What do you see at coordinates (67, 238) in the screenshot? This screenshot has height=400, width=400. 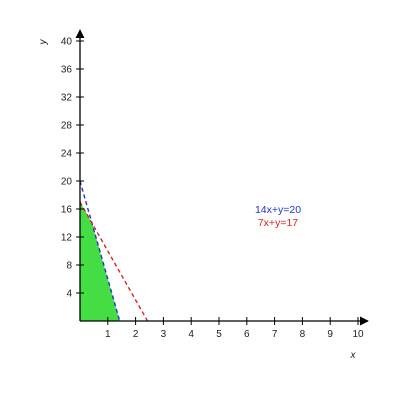 I see `y-tick-label: 12` at bounding box center [67, 238].